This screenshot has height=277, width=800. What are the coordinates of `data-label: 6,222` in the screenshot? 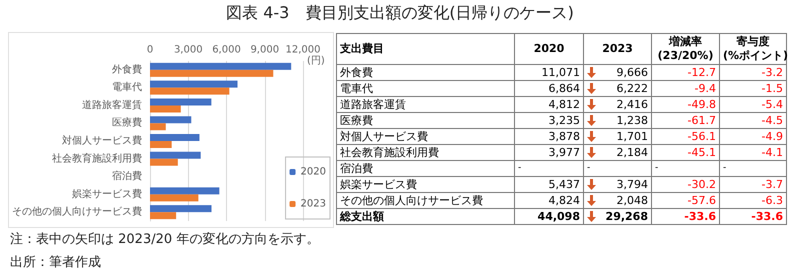 It's located at (618, 88).